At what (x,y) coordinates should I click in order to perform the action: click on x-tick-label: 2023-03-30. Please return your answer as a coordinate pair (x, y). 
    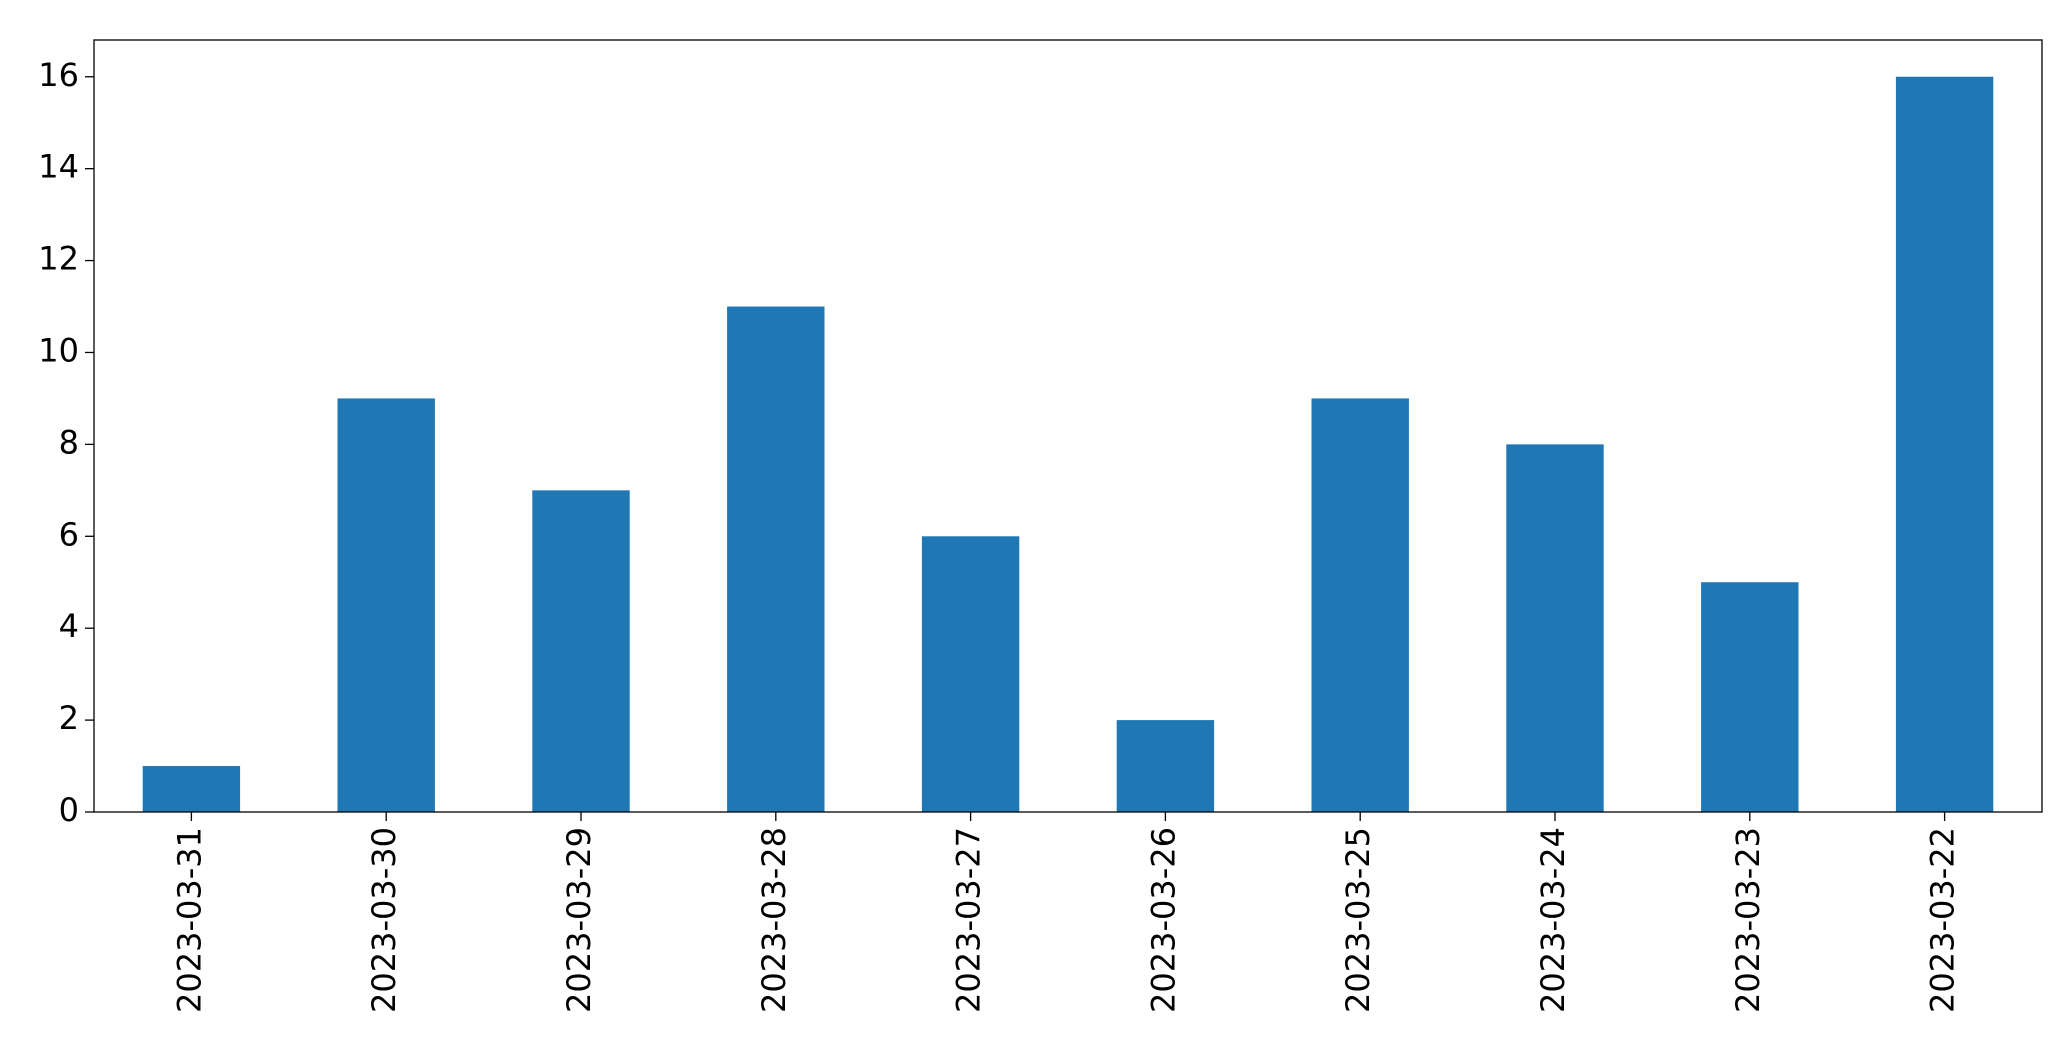
    Looking at the image, I should click on (384, 920).